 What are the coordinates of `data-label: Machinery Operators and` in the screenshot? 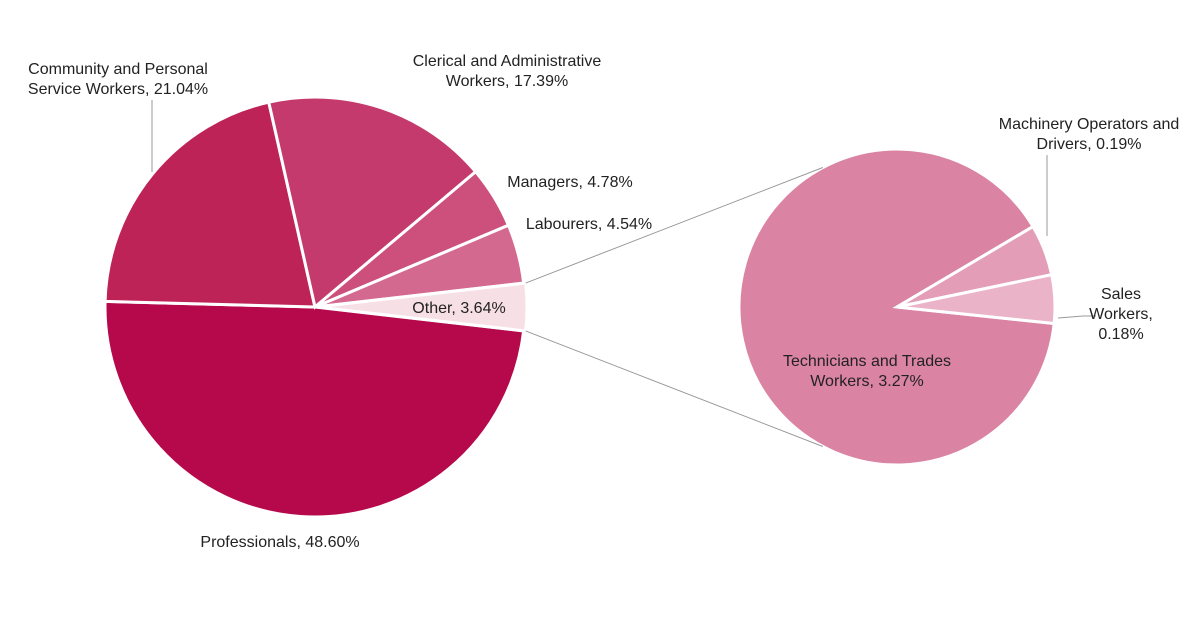 It's located at (1089, 124).